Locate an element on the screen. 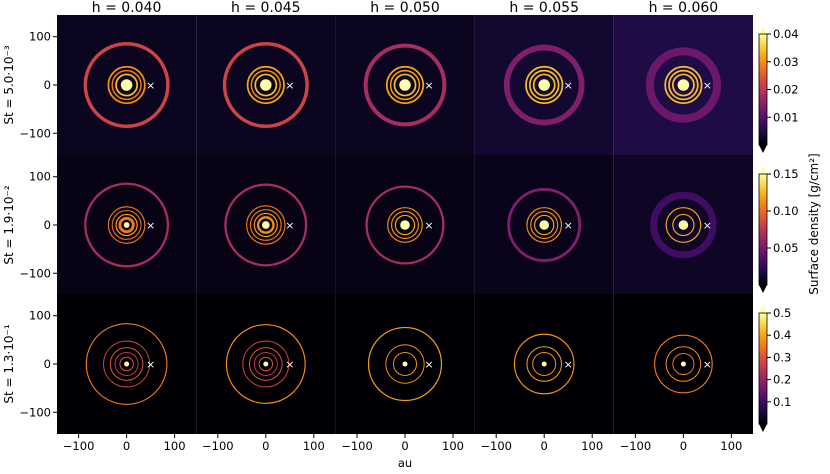 This screenshot has width=830, height=474. colorbar-tick-label: 0.04 is located at coordinates (786, 34).